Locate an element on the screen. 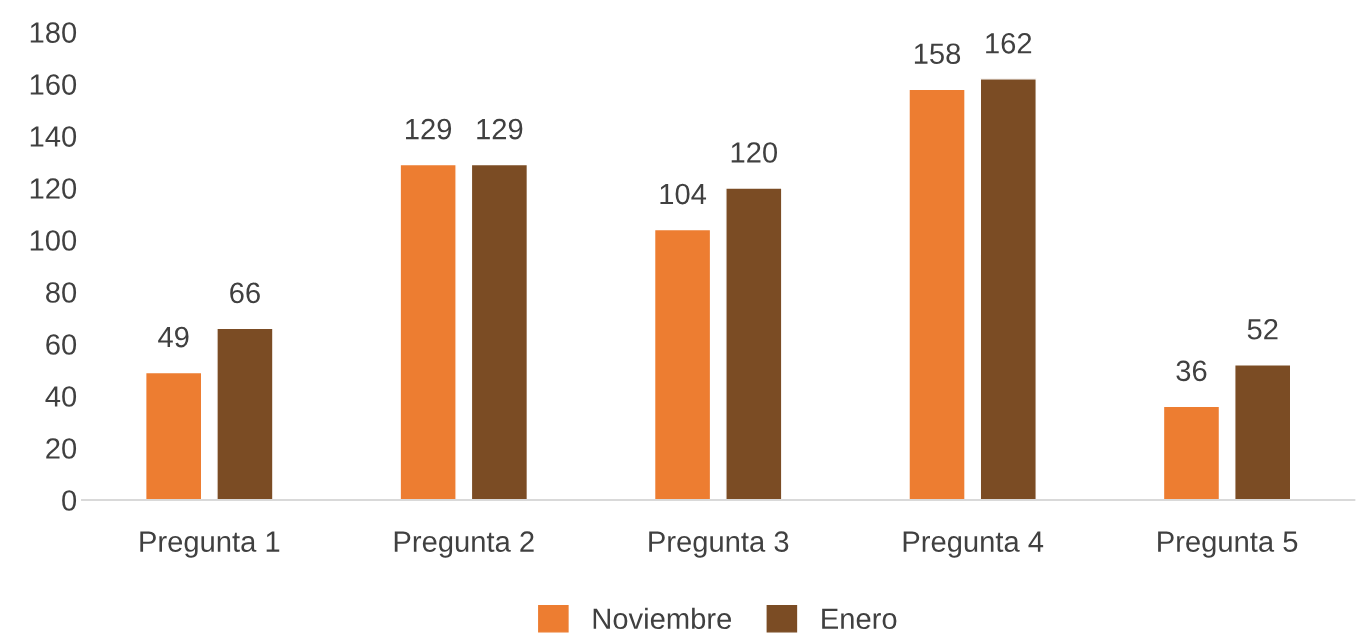  data-label: 49 is located at coordinates (173, 337).